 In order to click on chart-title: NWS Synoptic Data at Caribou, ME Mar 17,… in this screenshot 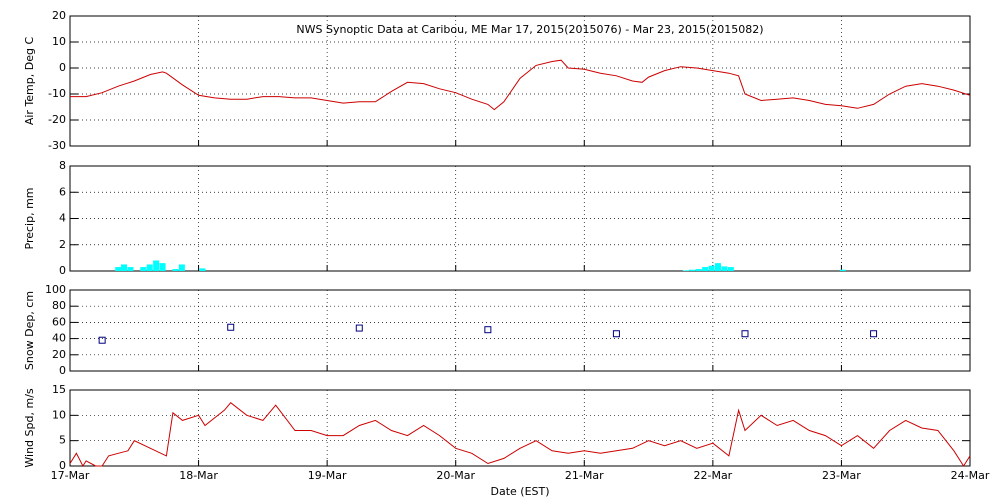, I will do `click(529, 29)`.